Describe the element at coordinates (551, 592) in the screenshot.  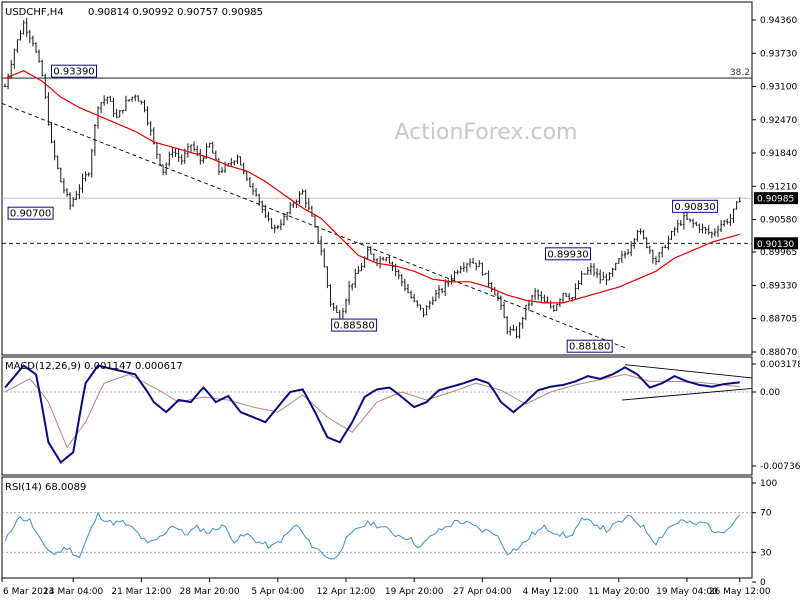
I see `x-tick-label: 4 May 12:00` at that location.